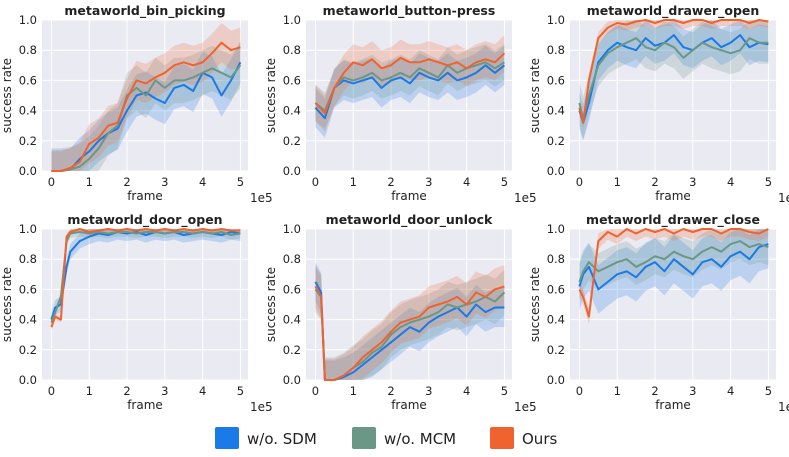 This screenshot has height=457, width=789. I want to click on chart-title: metaworld_drawer_open, so click(673, 11).